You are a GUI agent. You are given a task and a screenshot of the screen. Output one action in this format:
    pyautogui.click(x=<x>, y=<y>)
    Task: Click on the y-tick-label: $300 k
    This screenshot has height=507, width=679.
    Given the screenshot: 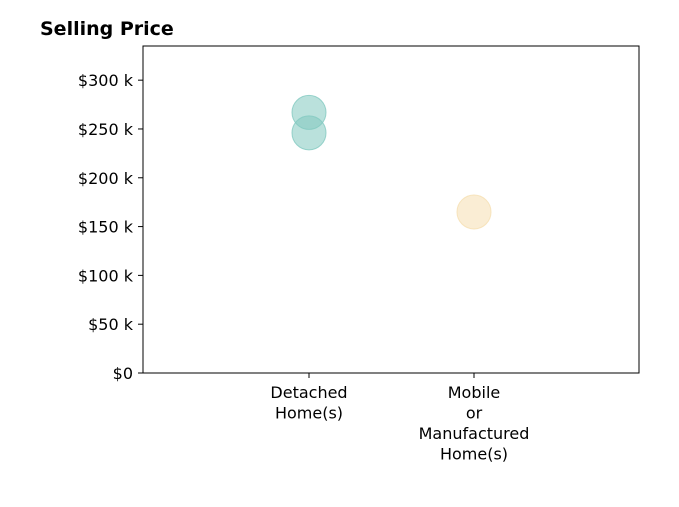 What is the action you would take?
    pyautogui.click(x=106, y=80)
    